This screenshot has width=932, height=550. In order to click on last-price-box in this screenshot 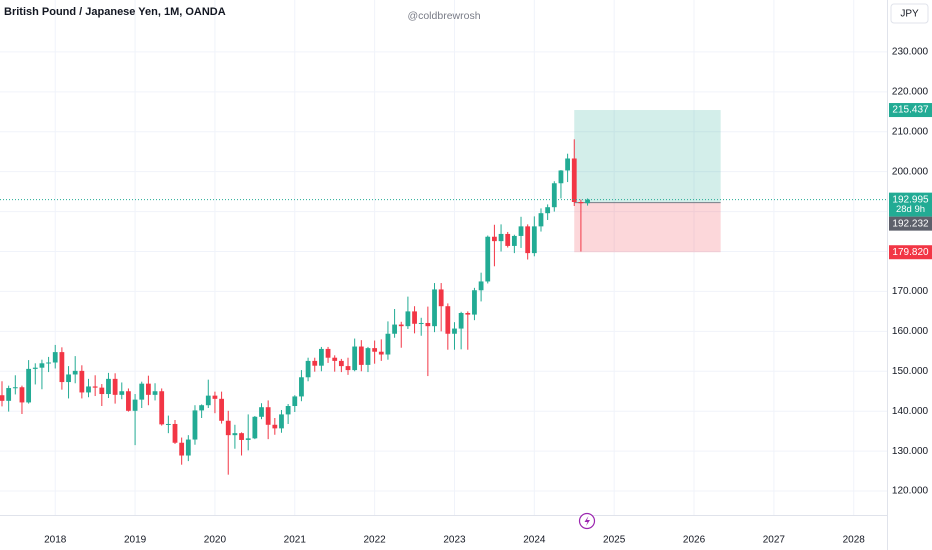, I will do `click(910, 204)`.